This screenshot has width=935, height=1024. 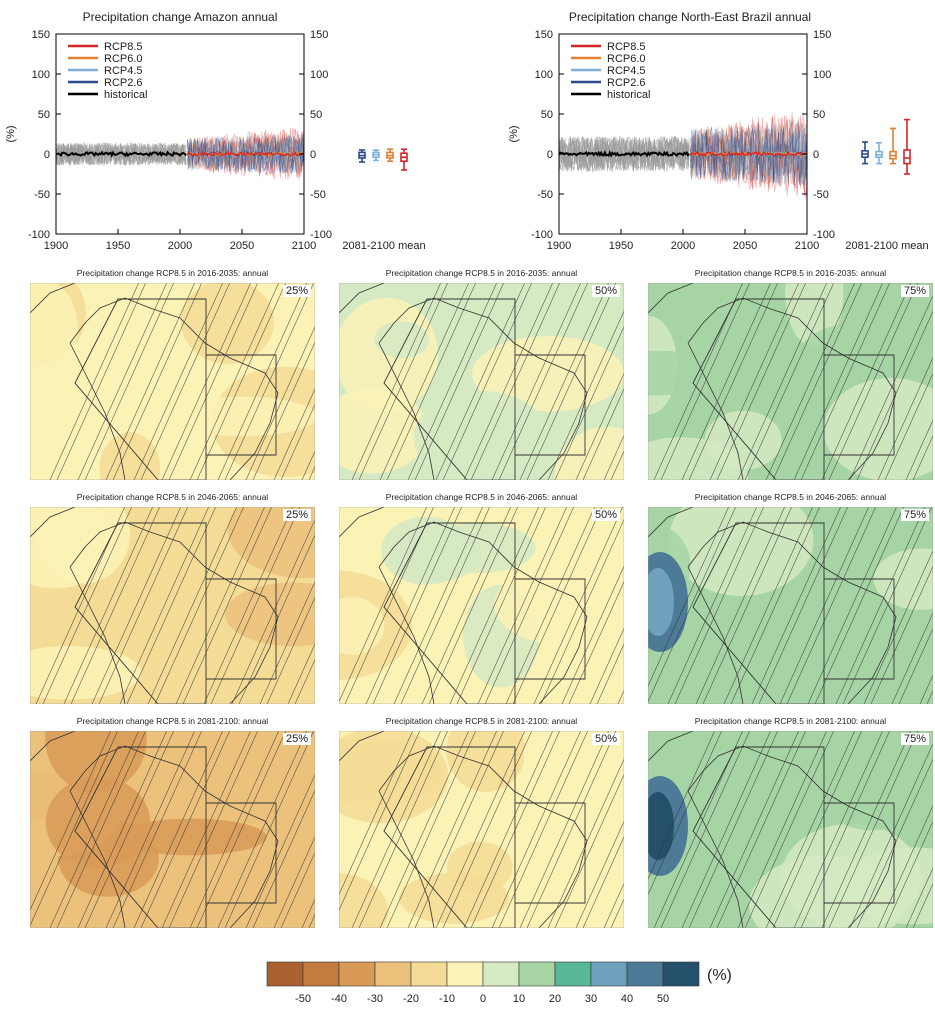 I want to click on legend-label: RCP4.5, so click(x=123, y=71).